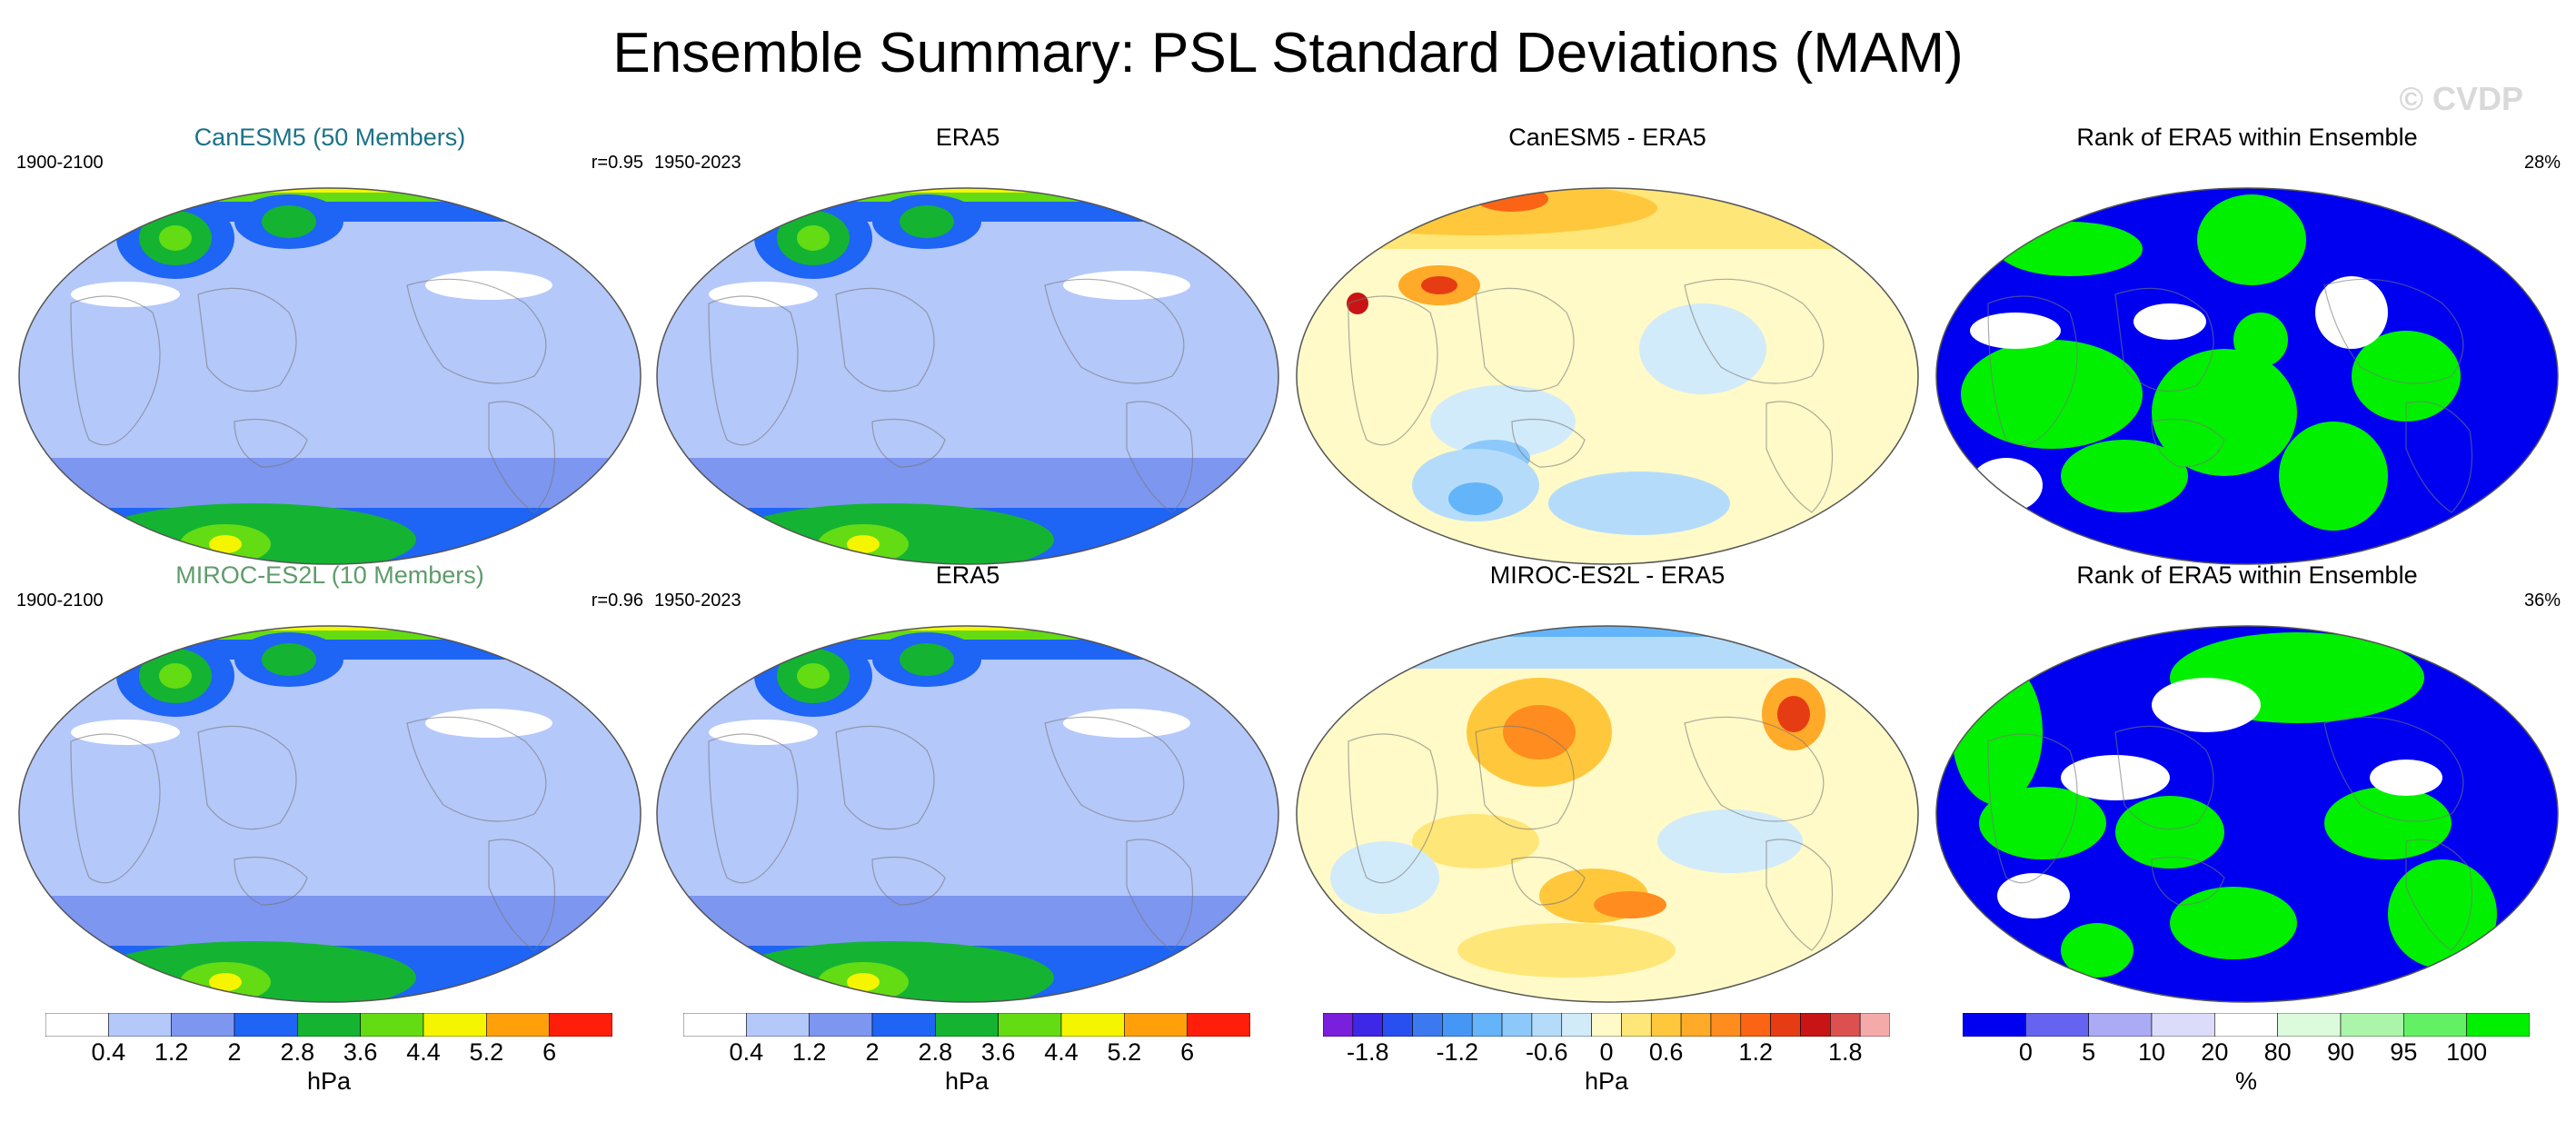 The image size is (2576, 1122). Describe the element at coordinates (617, 601) in the screenshot. I see `panel-stat-label: r=0.96` at that location.